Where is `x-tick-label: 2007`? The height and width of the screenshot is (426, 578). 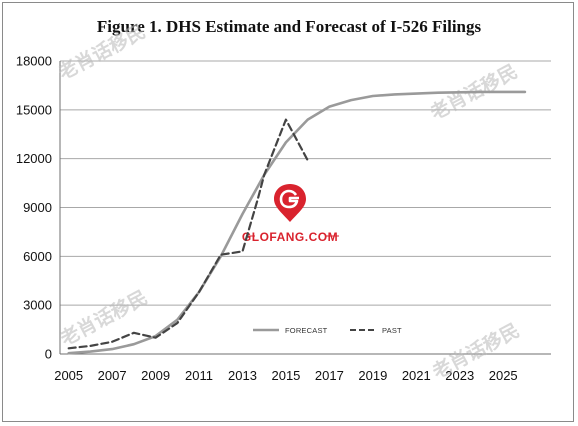 x-tick-label: 2007 is located at coordinates (112, 375).